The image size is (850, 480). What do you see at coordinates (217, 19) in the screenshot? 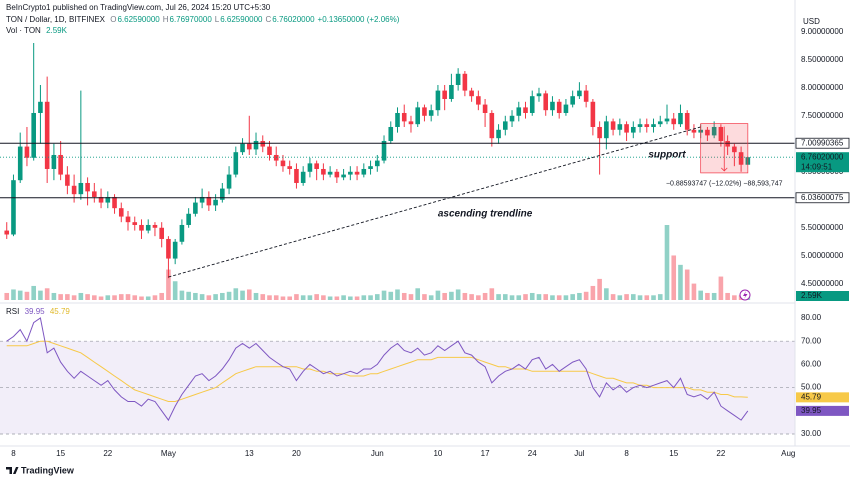
I see `ohlc-key: L` at bounding box center [217, 19].